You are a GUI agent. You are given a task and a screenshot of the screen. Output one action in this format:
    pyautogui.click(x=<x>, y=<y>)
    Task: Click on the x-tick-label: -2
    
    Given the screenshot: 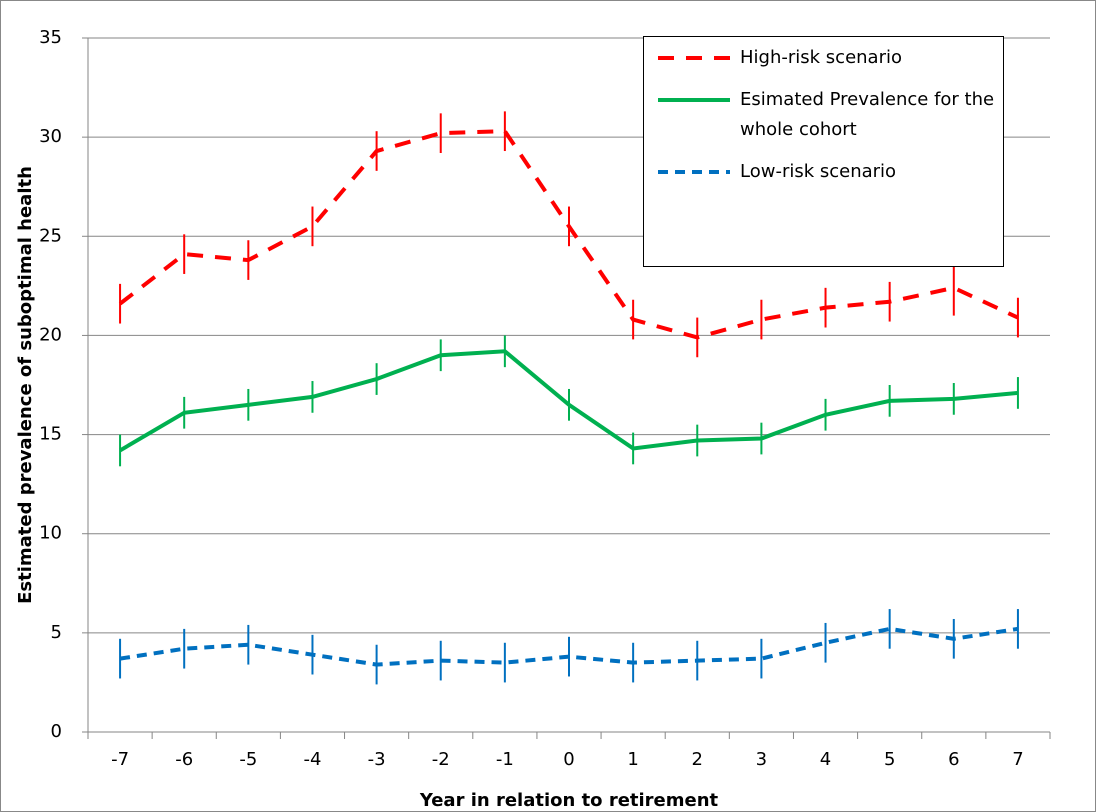 What is the action you would take?
    pyautogui.click(x=441, y=759)
    